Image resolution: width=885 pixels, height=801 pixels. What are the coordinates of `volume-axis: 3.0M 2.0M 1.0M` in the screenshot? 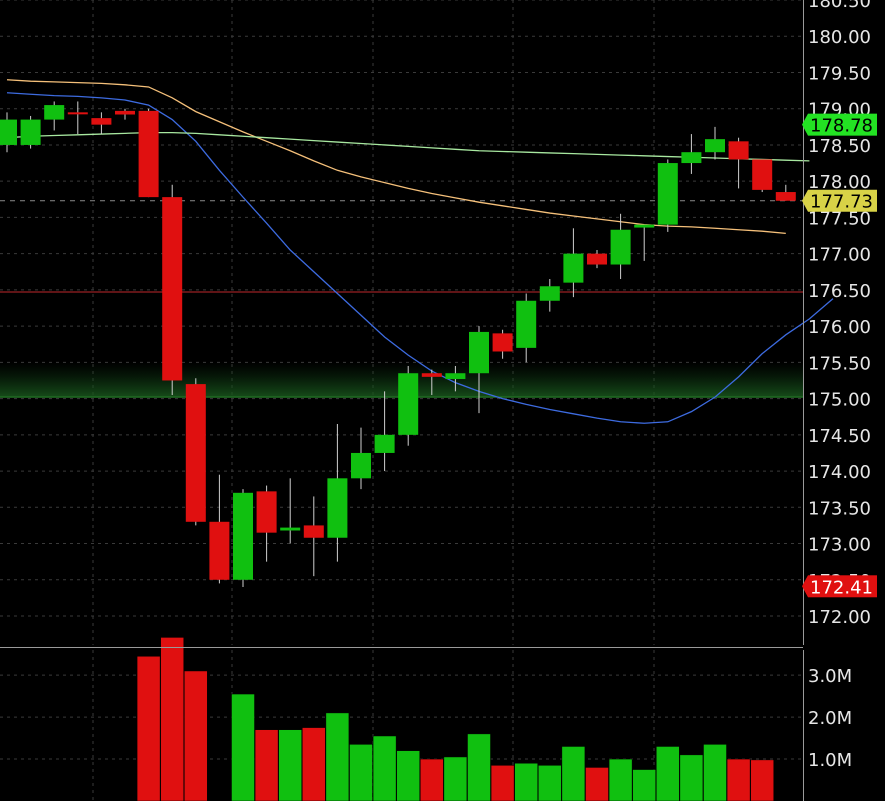 It's located at (830, 718).